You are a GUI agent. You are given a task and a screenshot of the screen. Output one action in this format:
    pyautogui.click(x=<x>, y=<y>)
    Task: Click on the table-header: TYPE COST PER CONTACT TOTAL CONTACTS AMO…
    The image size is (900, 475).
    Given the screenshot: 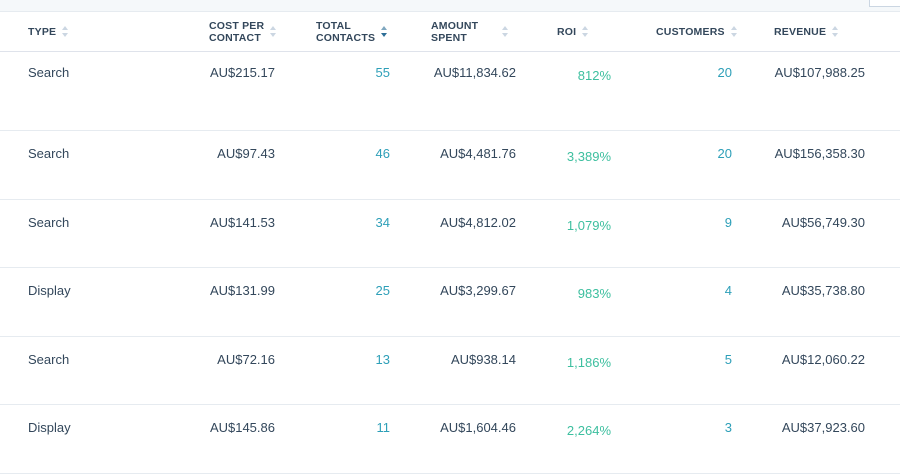 What is the action you would take?
    pyautogui.click(x=450, y=32)
    